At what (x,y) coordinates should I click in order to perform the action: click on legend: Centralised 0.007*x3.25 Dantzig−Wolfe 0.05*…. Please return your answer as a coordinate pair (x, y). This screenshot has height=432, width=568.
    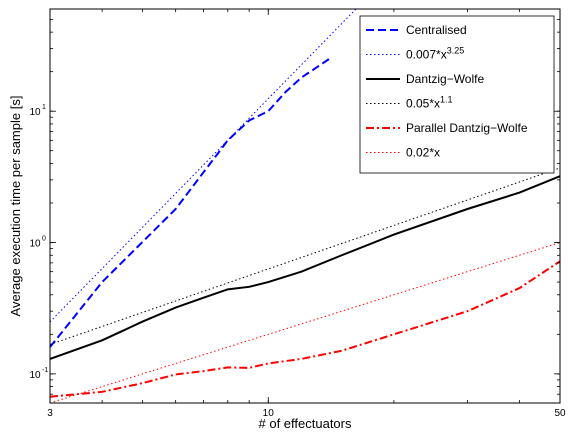
    Looking at the image, I should click on (457, 94).